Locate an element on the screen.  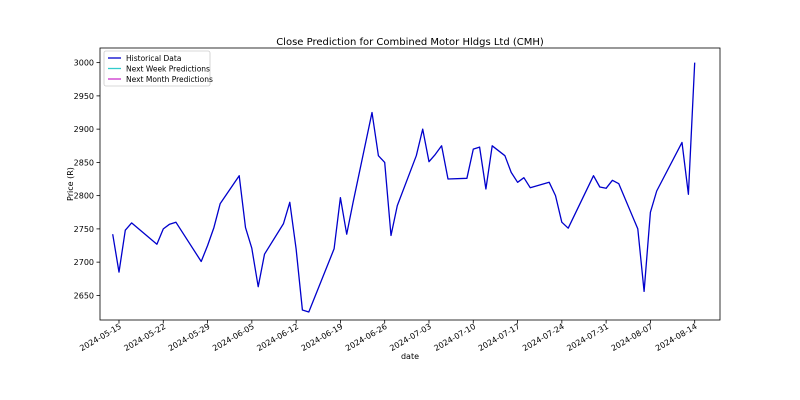
legend-label-0: Historical Data is located at coordinates (153, 58).